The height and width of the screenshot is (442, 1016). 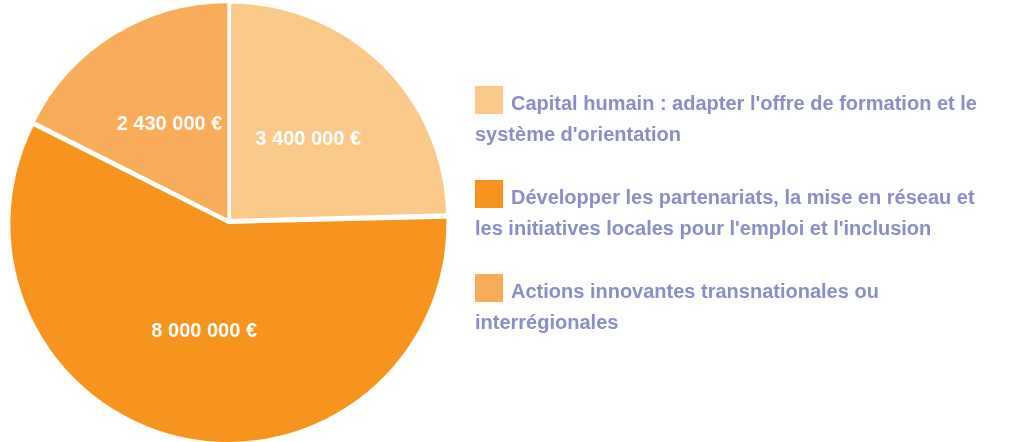 I want to click on data-label: 2 430 000 €, so click(x=169, y=122).